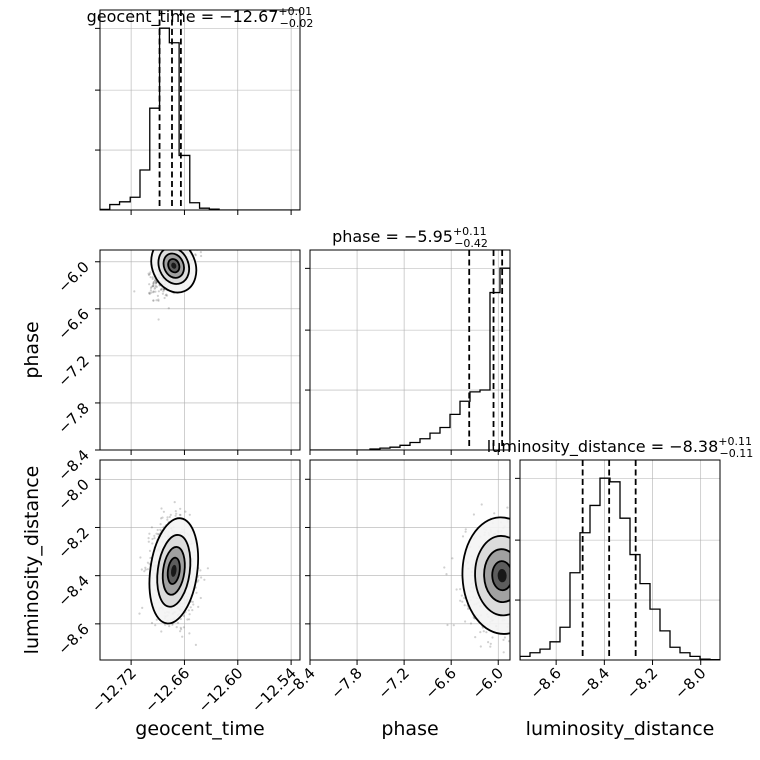 This screenshot has height=760, width=760. Describe the element at coordinates (73, 324) in the screenshot. I see `y-tick-label: −6.6` at that location.